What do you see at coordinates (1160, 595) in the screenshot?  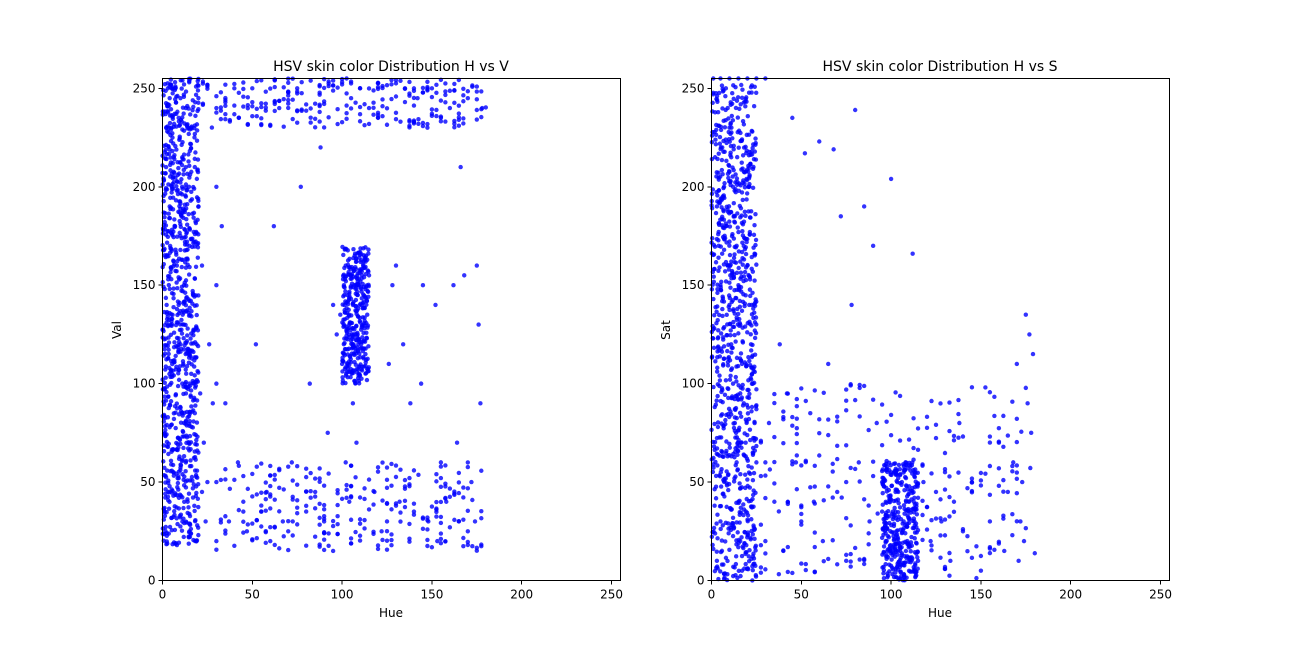 I see `x-tick-label: 250` at bounding box center [1160, 595].